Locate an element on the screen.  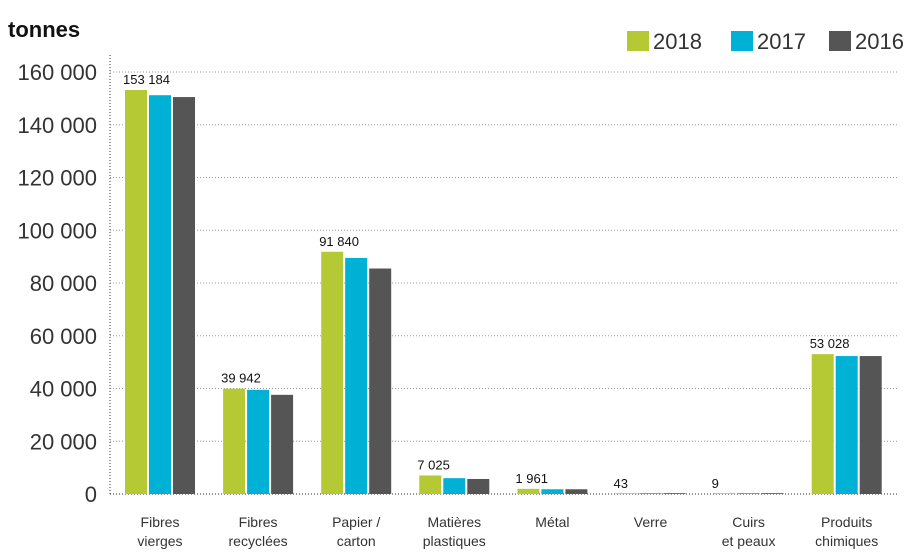
legend-label-2017: 2017 is located at coordinates (781, 41).